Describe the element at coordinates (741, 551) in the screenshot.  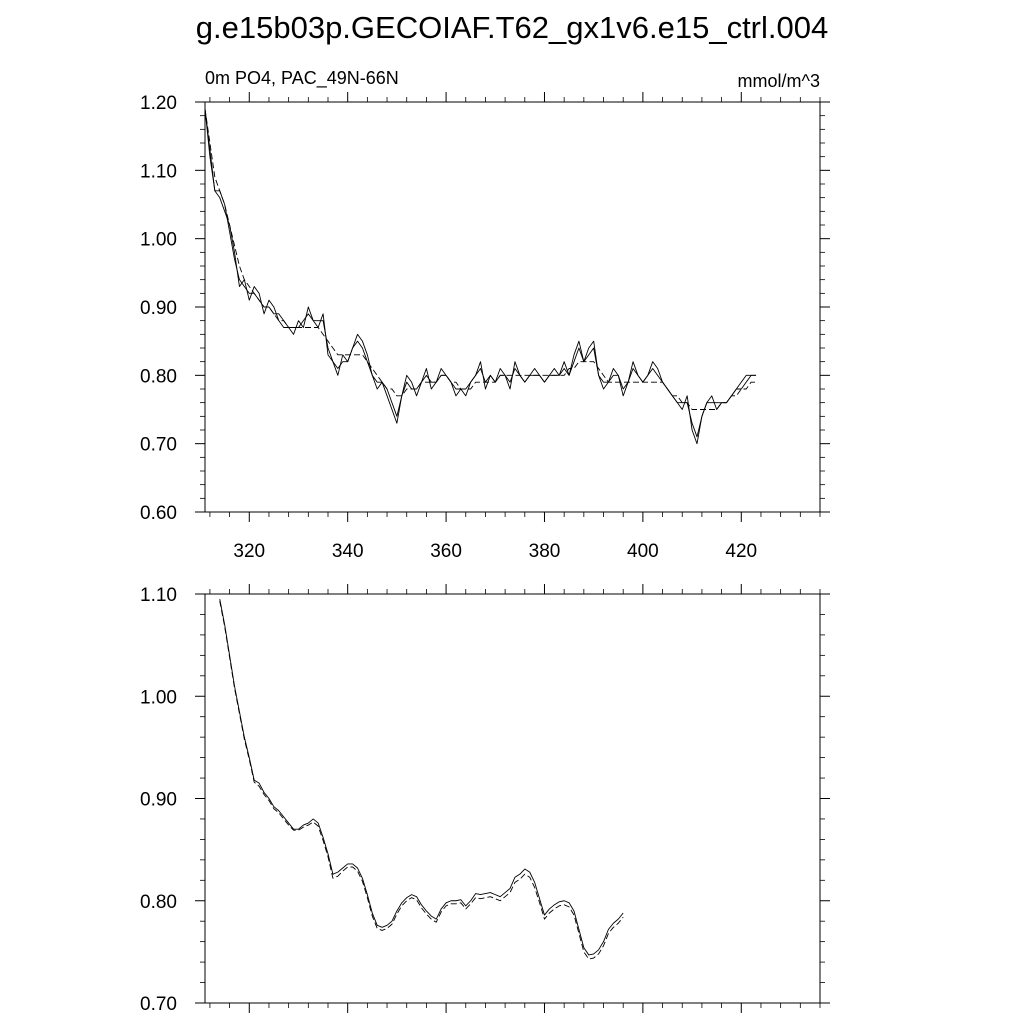
I see `top-x-tick-label: 420` at that location.